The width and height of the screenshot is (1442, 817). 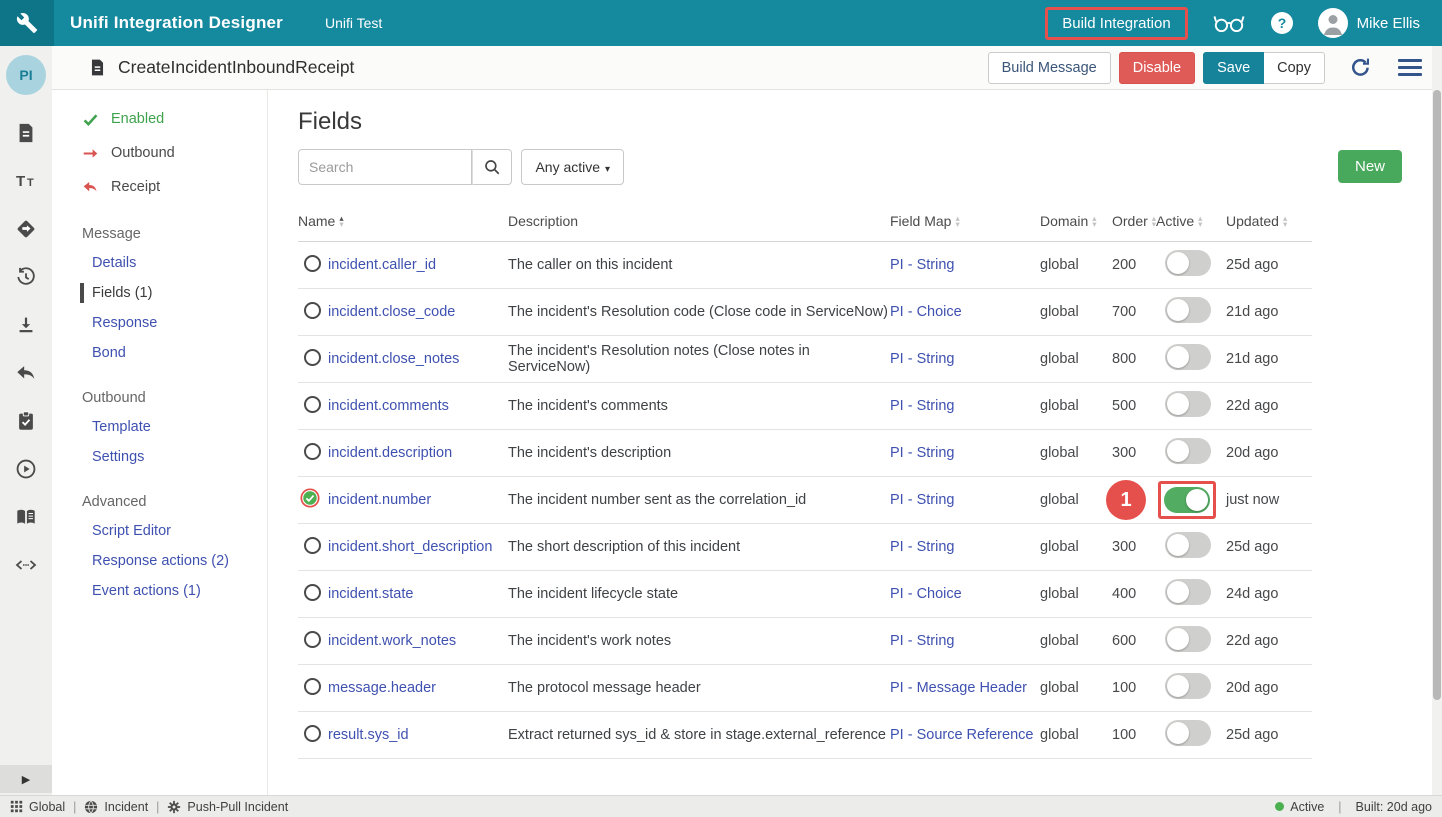 I want to click on field-name-link: incident.close_notes, so click(x=394, y=359).